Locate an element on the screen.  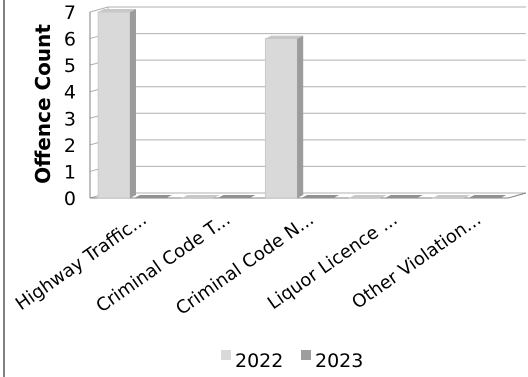
y-tick-label: 1 is located at coordinates (70, 172).